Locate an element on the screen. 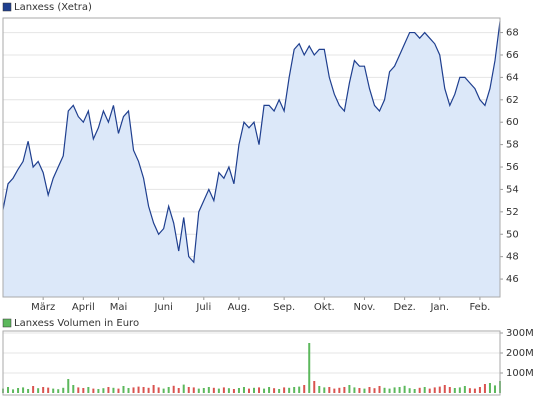  x-tick-label: Nov. is located at coordinates (364, 307).